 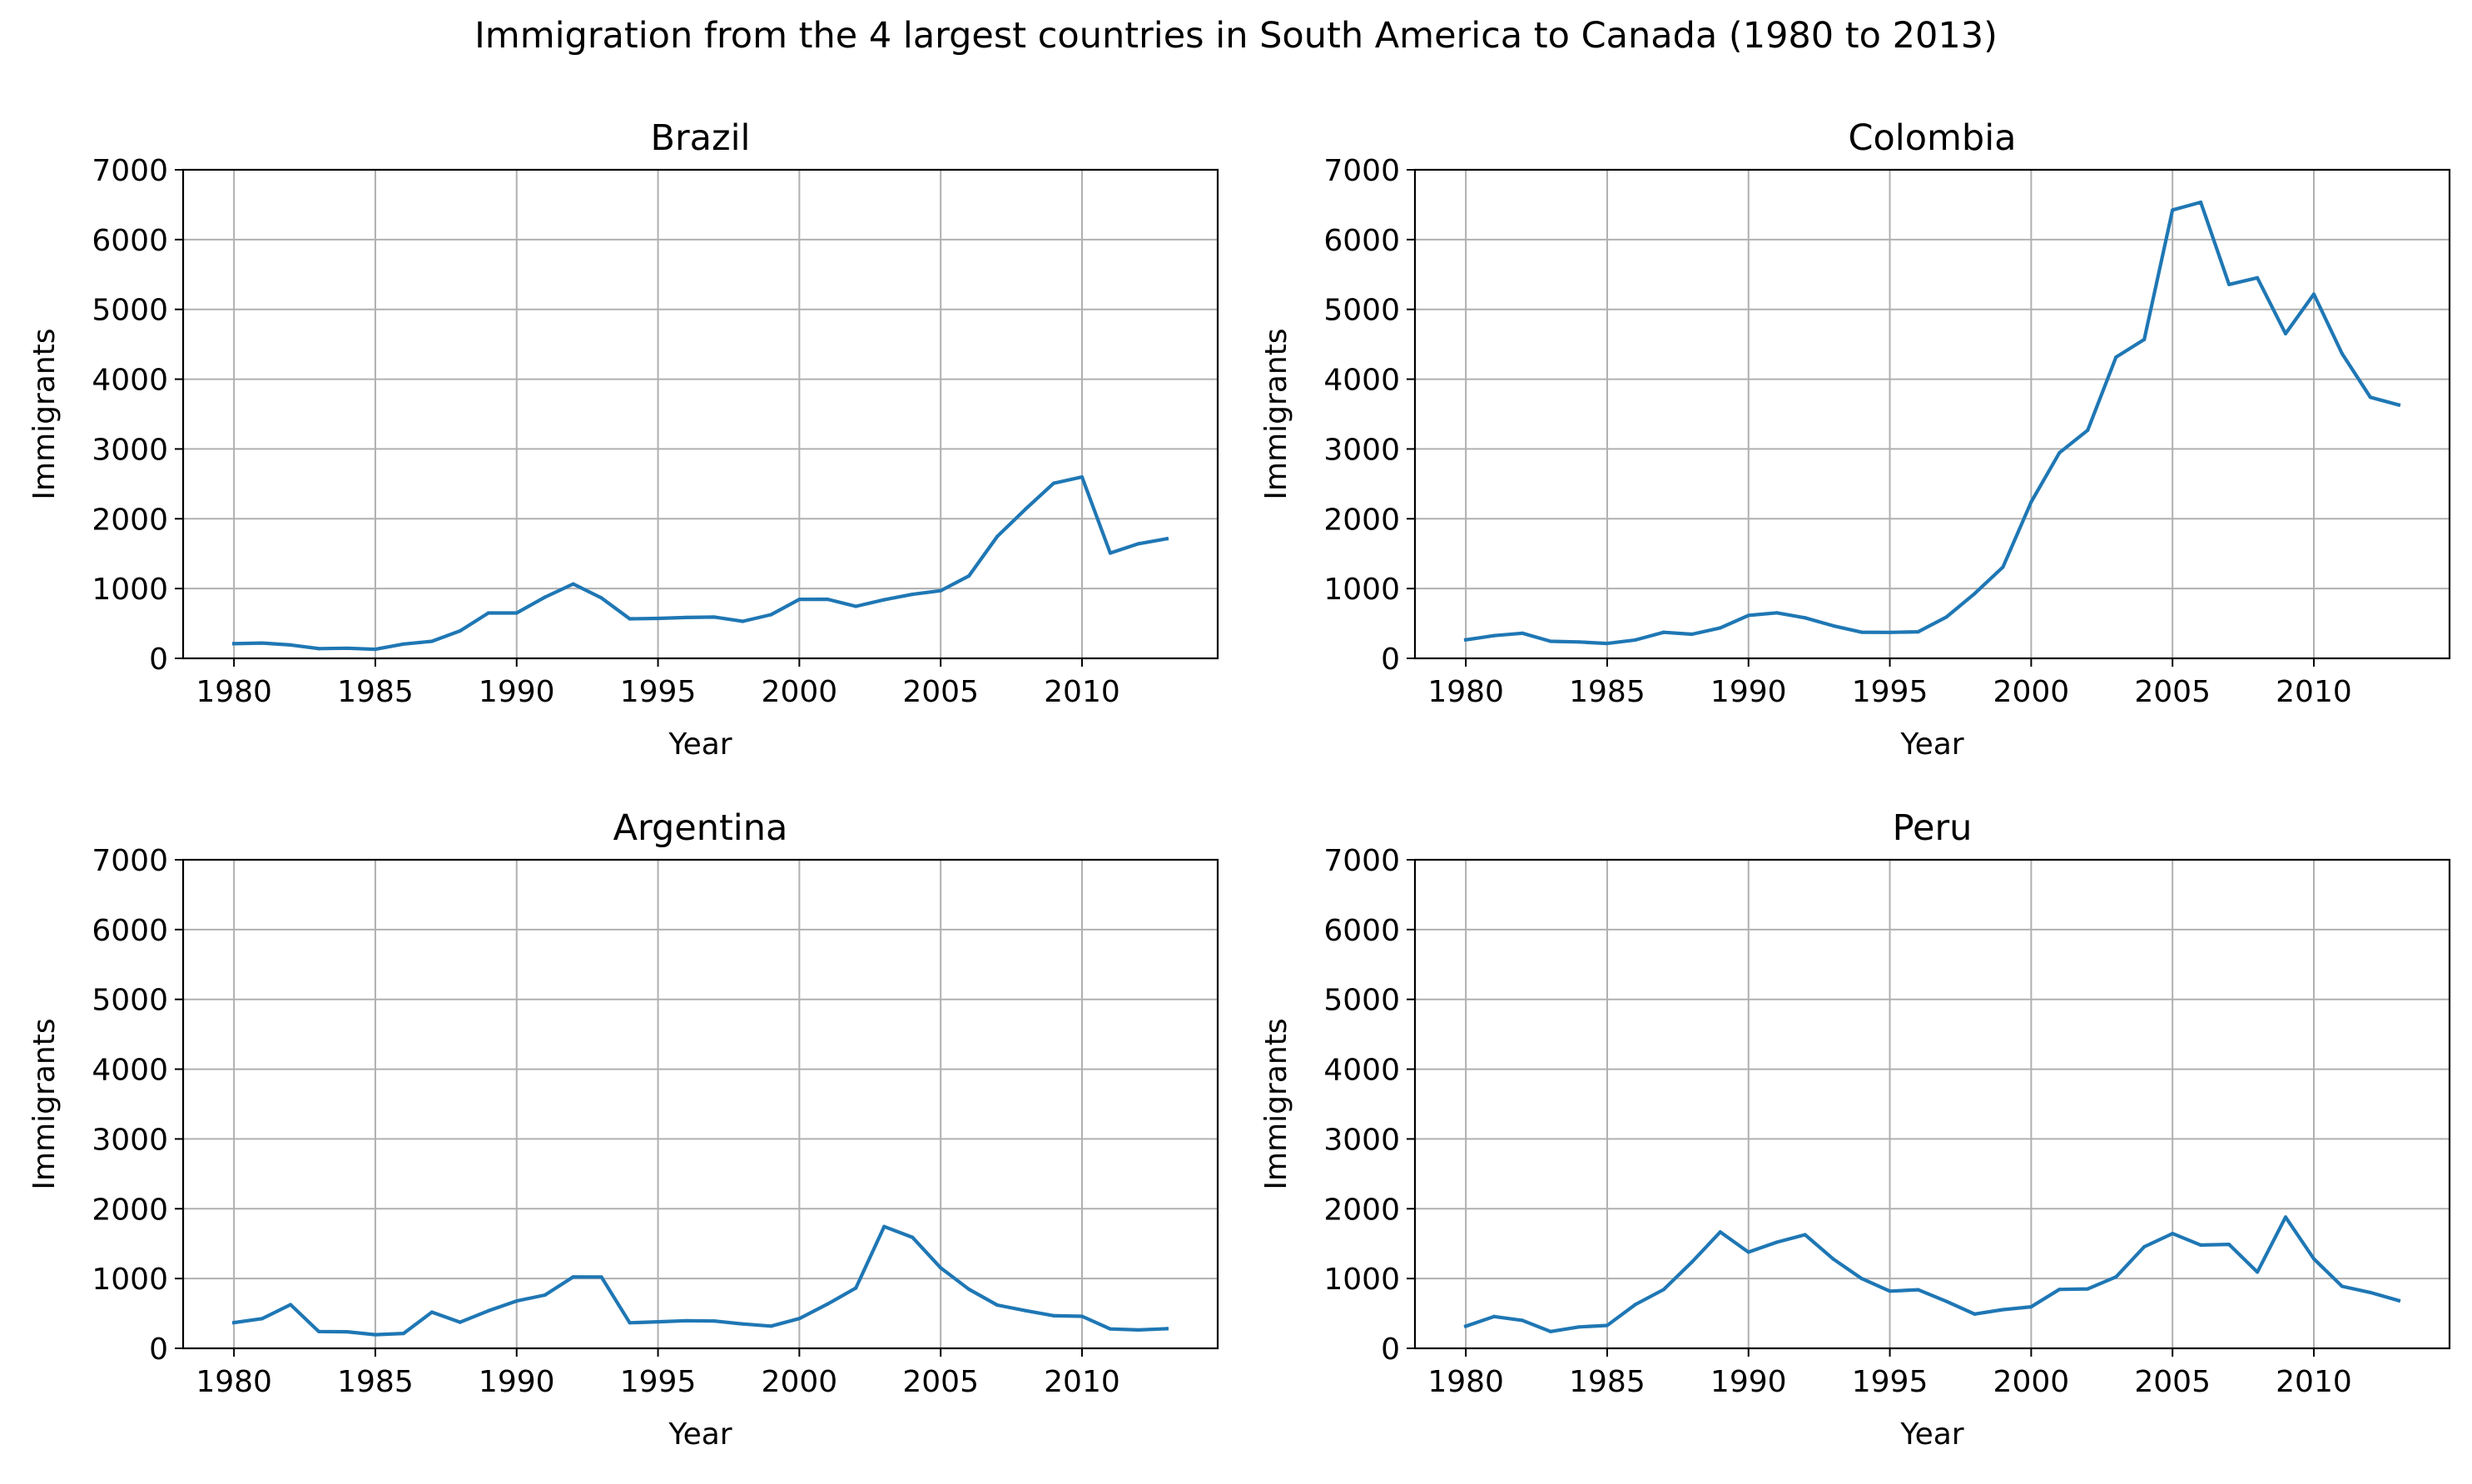 What do you see at coordinates (1361, 861) in the screenshot?
I see `y-tick-label: 7000` at bounding box center [1361, 861].